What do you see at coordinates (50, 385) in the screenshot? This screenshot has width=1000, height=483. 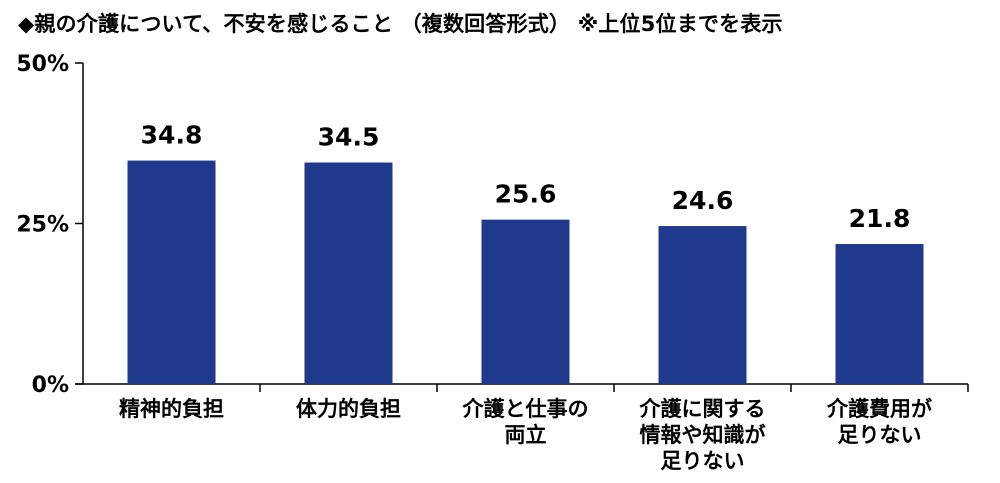 I see `y-tick-label: 0%` at bounding box center [50, 385].